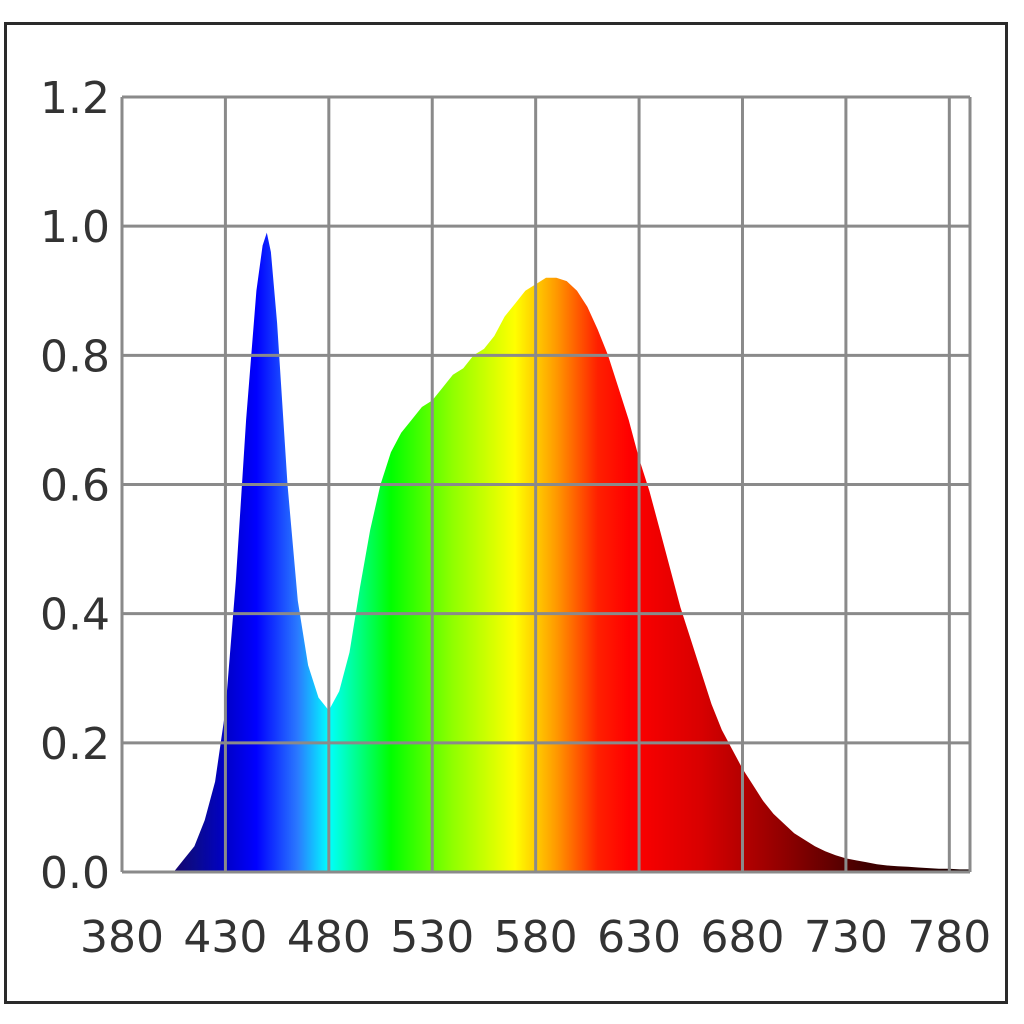 Image resolution: width=1024 pixels, height=1024 pixels. What do you see at coordinates (536, 937) in the screenshot?
I see `x-tick-label: 580` at bounding box center [536, 937].